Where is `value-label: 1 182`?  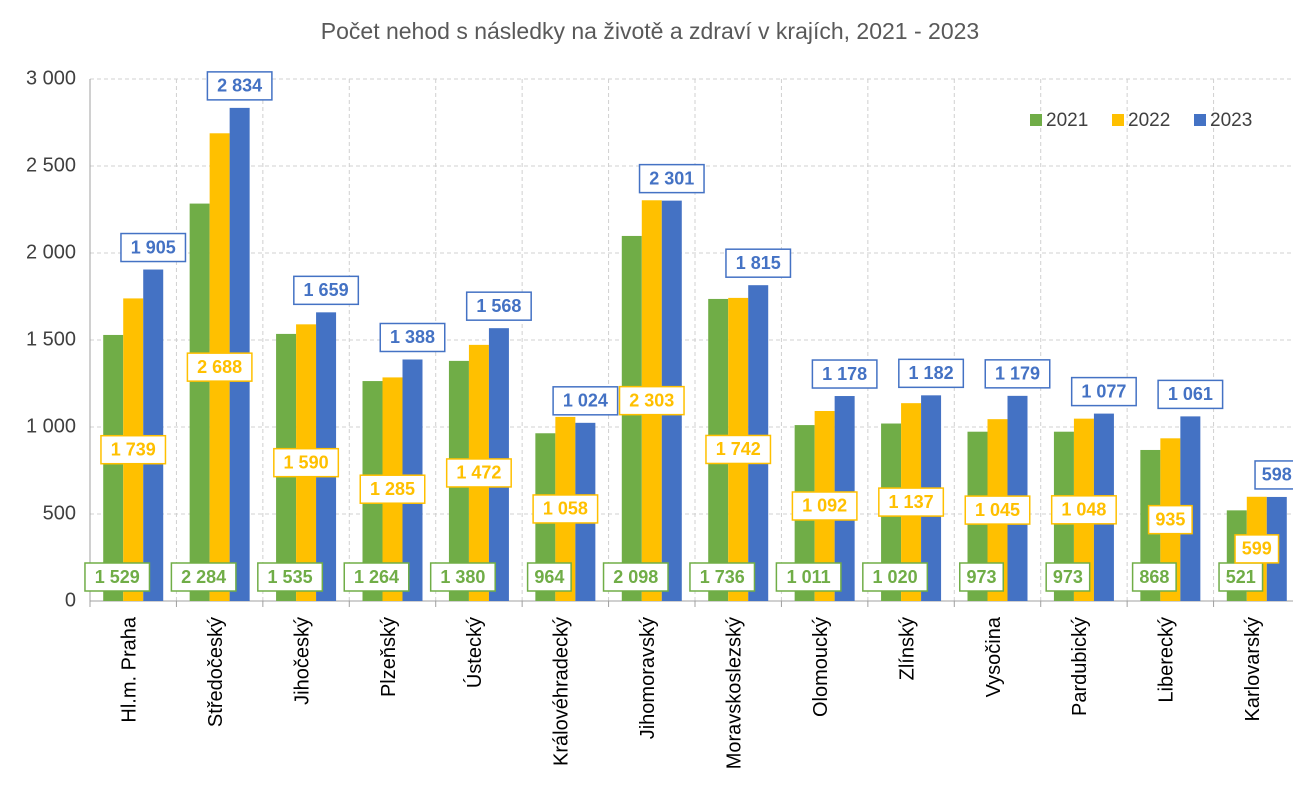 value-label: 1 182 is located at coordinates (931, 373).